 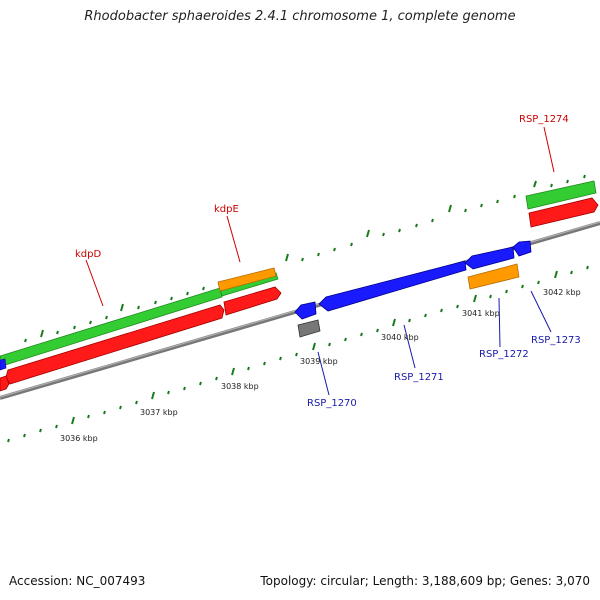 What do you see at coordinates (240, 386) in the screenshot?
I see `tick-label-3038: 3038 kbp` at bounding box center [240, 386].